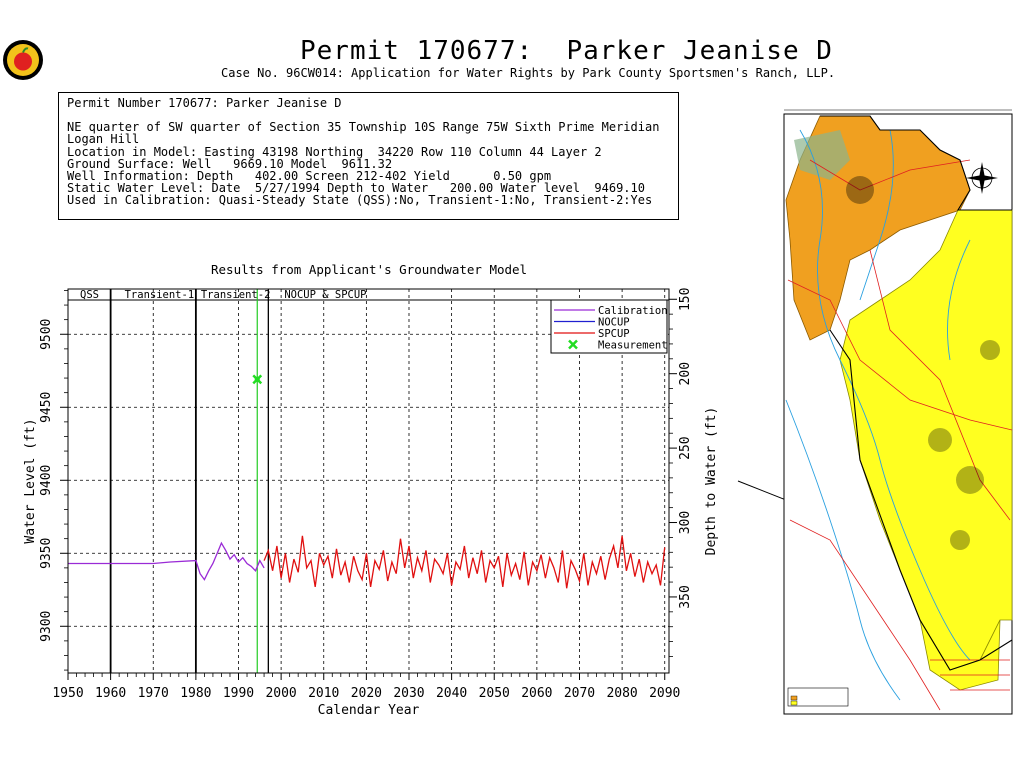 The width and height of the screenshot is (1024, 768). What do you see at coordinates (160, 295) in the screenshot?
I see `period-label: Transient-1` at bounding box center [160, 295].